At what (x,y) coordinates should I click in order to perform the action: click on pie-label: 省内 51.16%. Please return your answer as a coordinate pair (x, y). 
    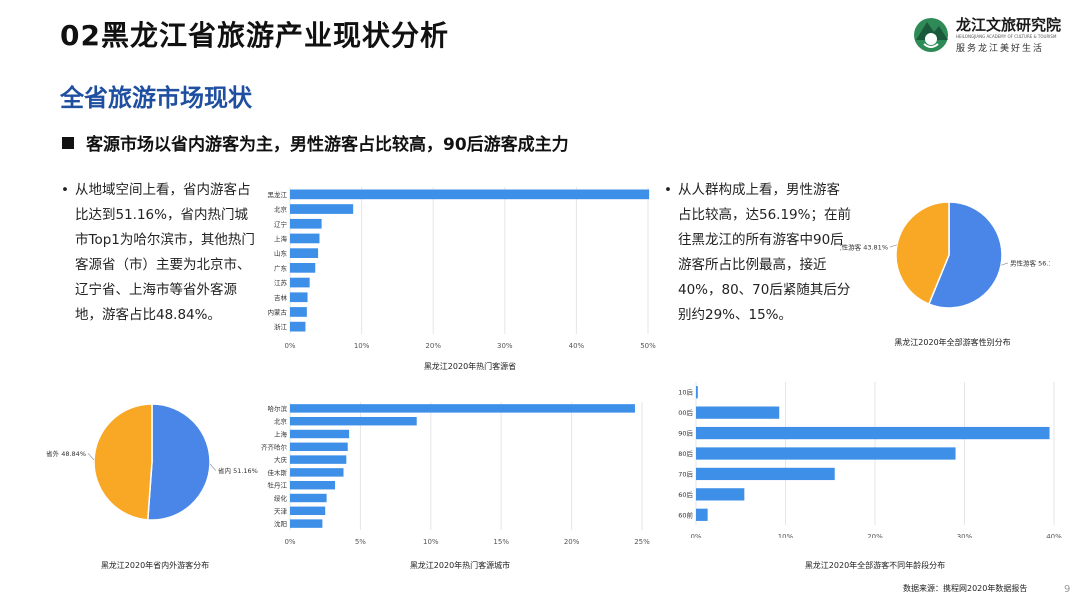
    Looking at the image, I should click on (238, 470).